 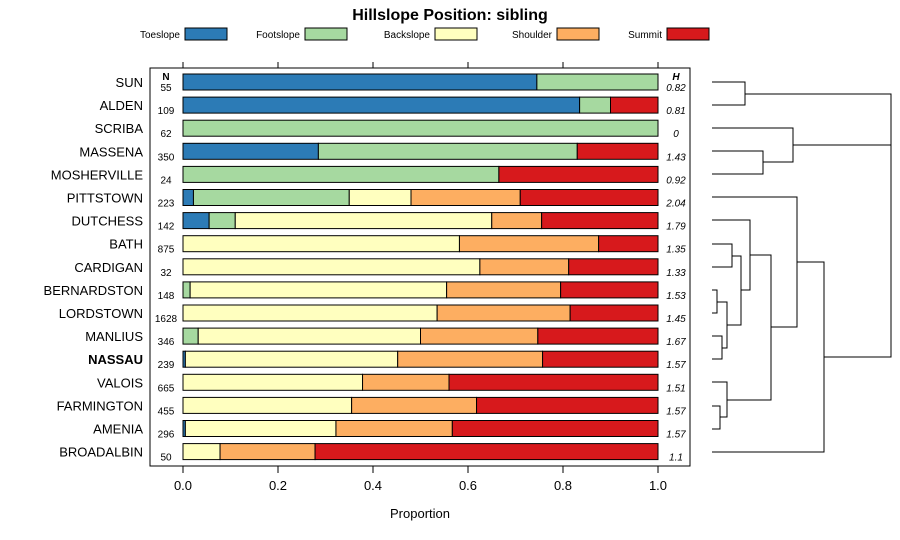 What do you see at coordinates (166, 388) in the screenshot?
I see `n-value: 665` at bounding box center [166, 388].